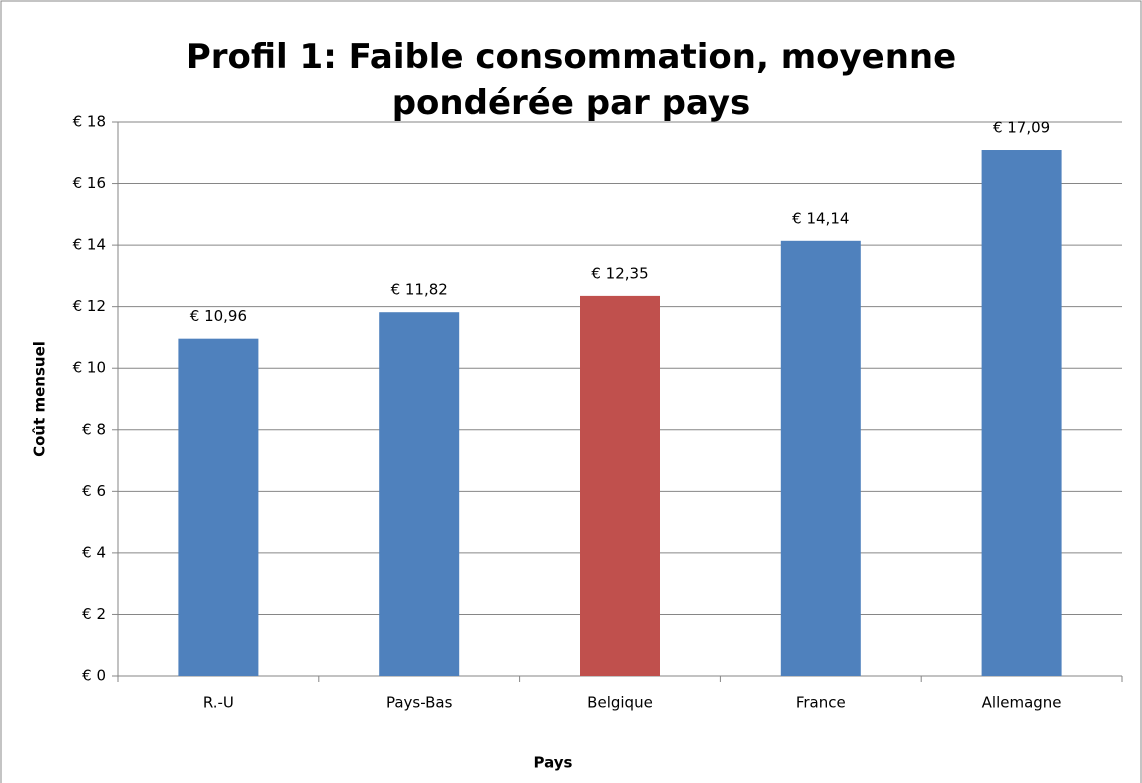 This screenshot has width=1142, height=783. I want to click on x-tick-label: Belgique, so click(620, 703).